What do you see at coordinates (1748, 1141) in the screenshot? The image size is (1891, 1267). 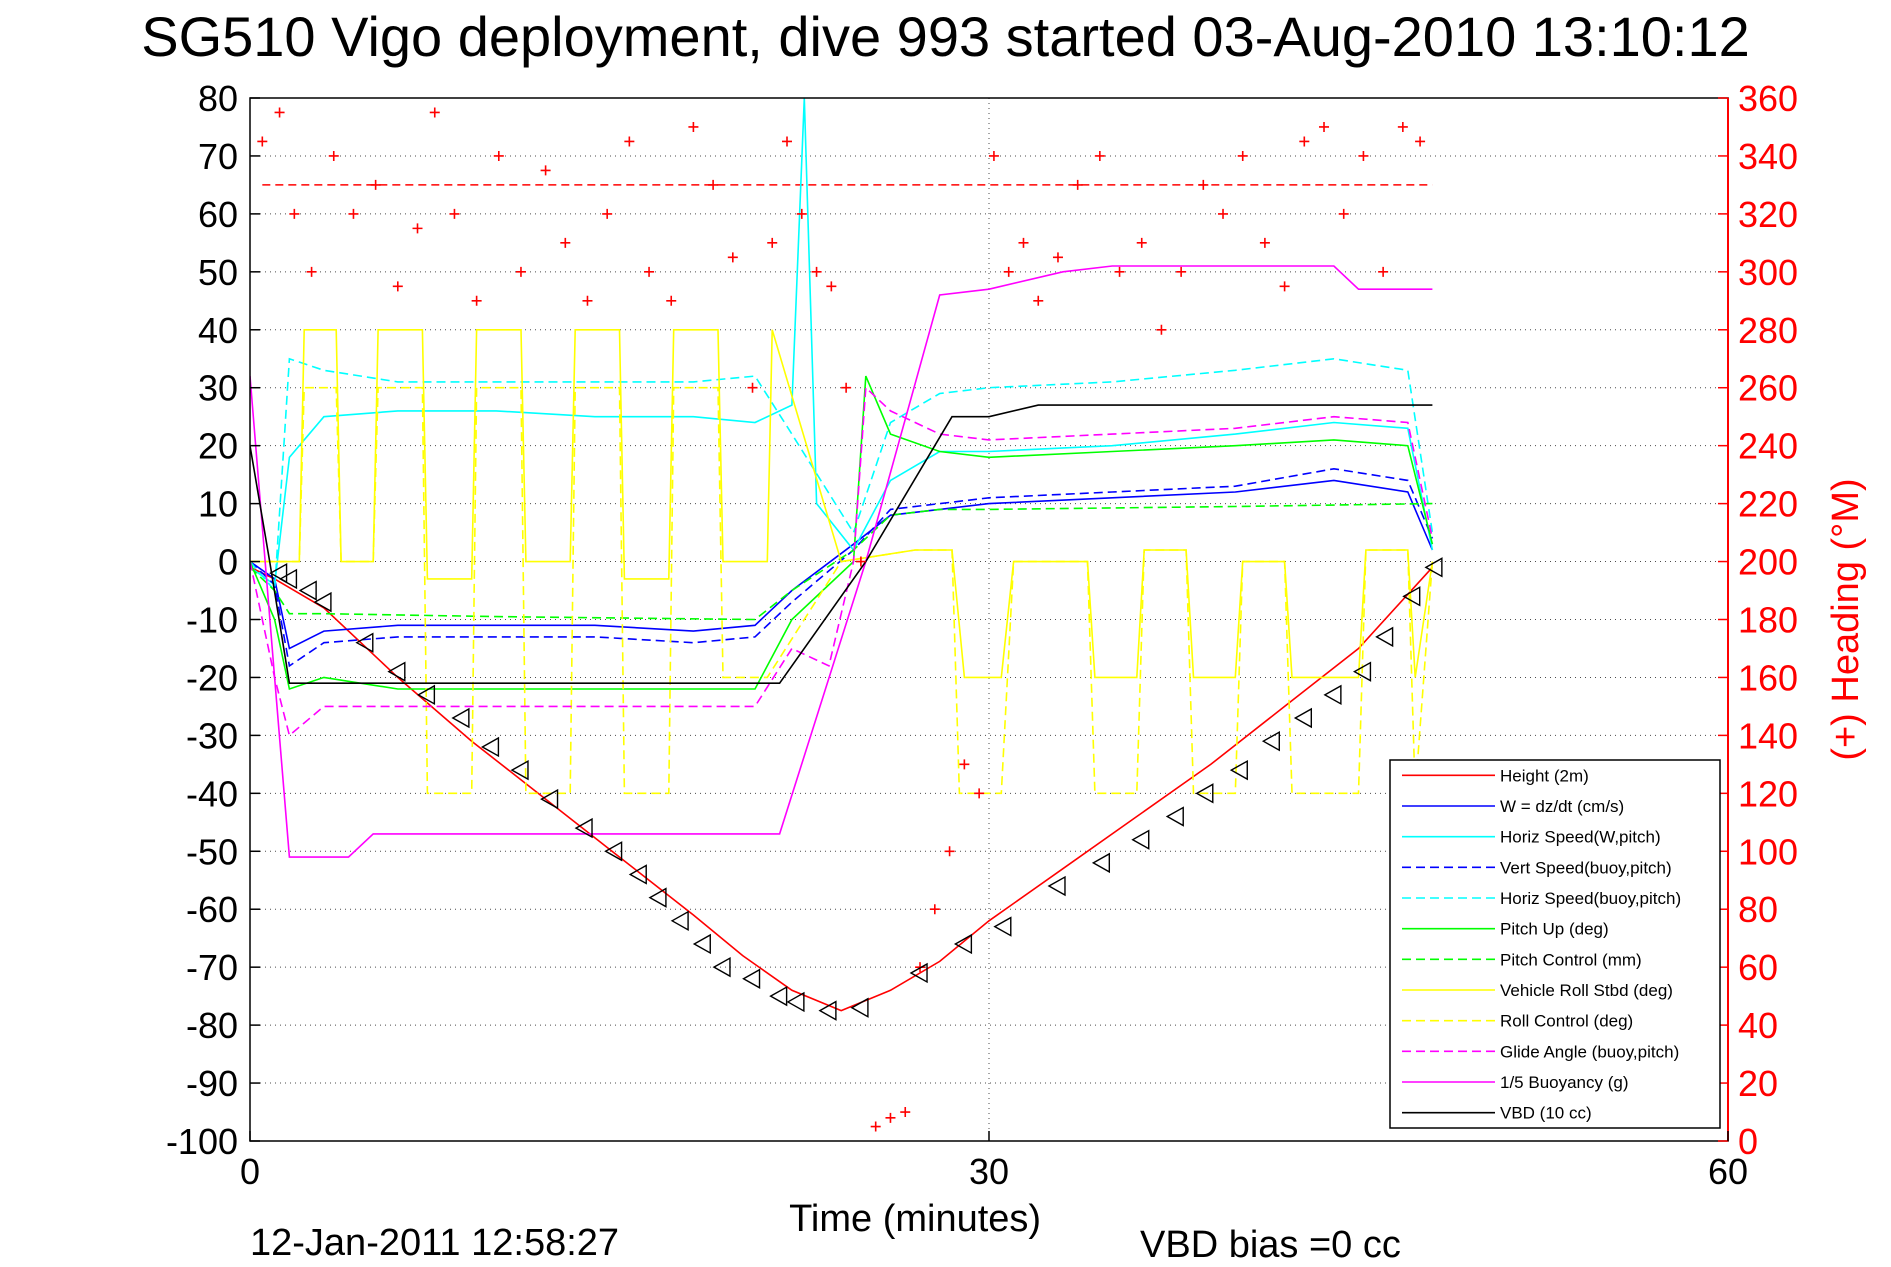 I see `right-tick-label: 0` at bounding box center [1748, 1141].